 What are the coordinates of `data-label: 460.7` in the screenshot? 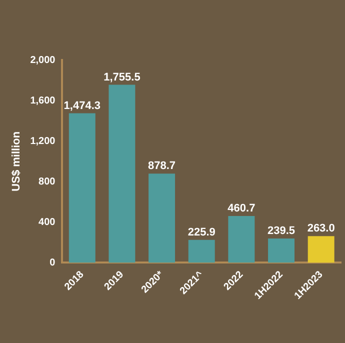 It's located at (242, 208).